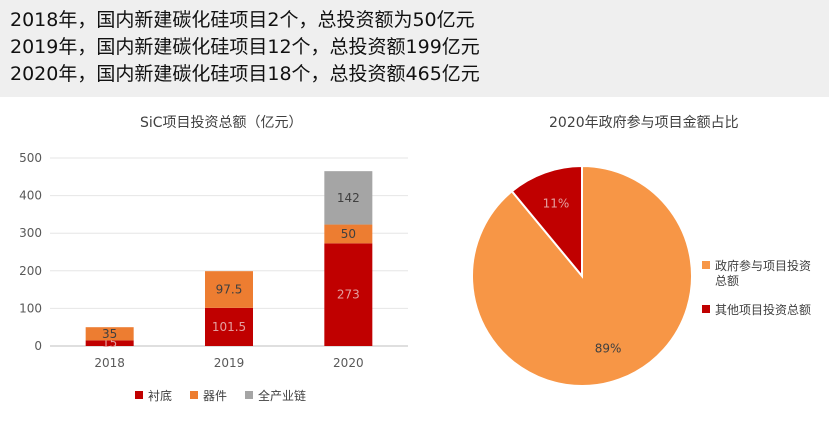  What do you see at coordinates (38, 346) in the screenshot?
I see `y-tick-label: 0` at bounding box center [38, 346].